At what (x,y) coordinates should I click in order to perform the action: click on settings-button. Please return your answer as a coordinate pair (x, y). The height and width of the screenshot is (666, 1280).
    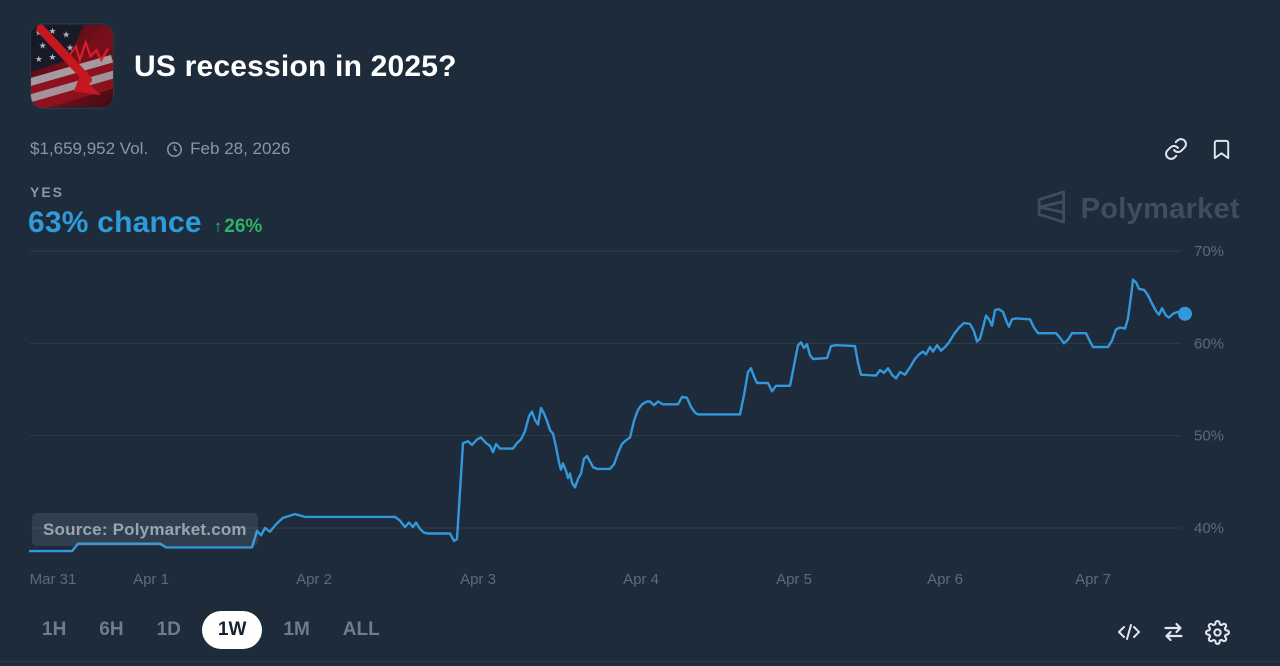
    Looking at the image, I should click on (1217, 632).